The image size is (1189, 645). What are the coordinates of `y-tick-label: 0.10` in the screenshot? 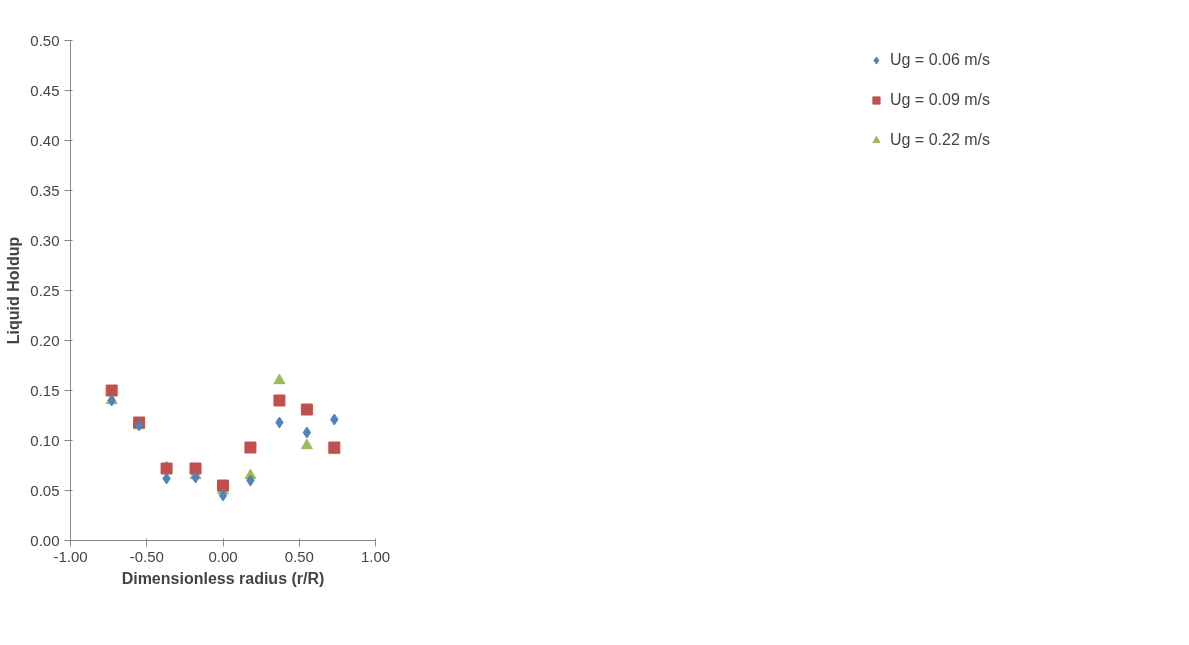 It's located at (45, 440).